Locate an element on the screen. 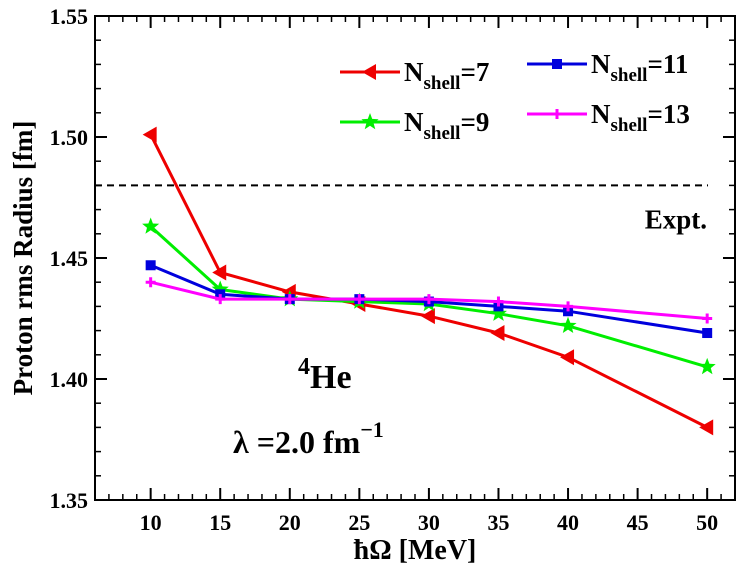 This screenshot has height=569, width=746. x-tick-label: 35 is located at coordinates (498, 522).